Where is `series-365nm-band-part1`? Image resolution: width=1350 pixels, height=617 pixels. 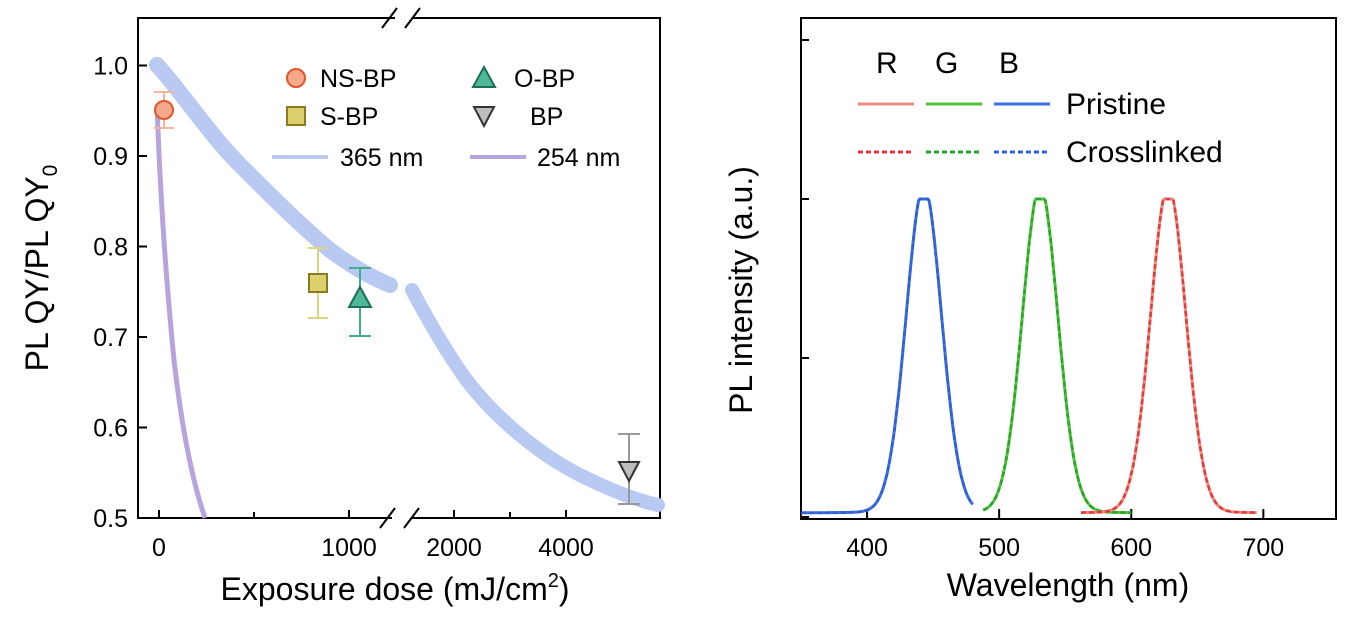
series-365nm-band-part1 is located at coordinates (273, 175).